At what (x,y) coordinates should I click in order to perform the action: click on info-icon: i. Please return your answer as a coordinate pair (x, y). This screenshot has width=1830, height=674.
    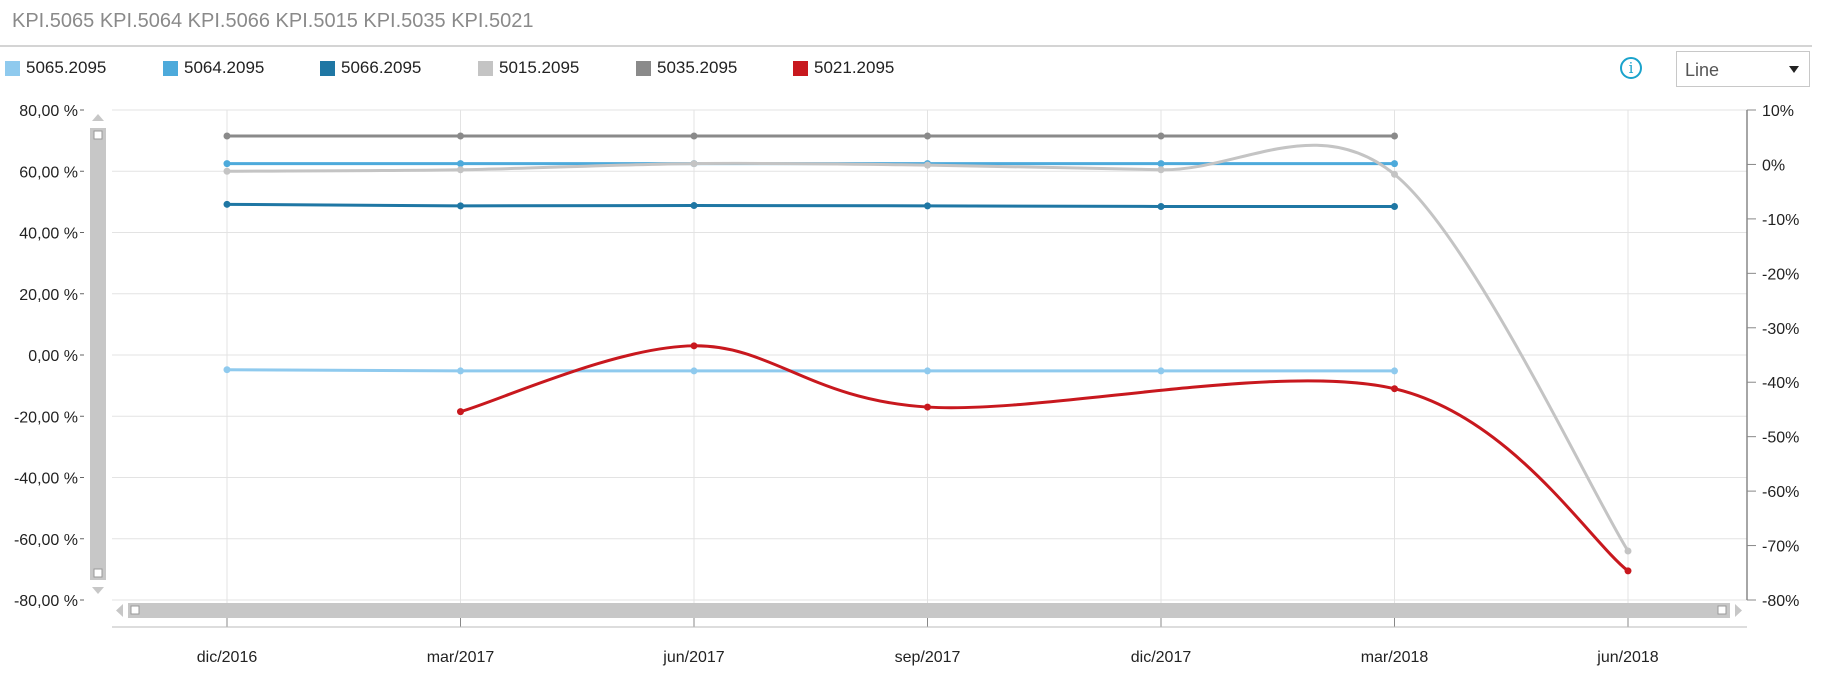
    Looking at the image, I should click on (1631, 68).